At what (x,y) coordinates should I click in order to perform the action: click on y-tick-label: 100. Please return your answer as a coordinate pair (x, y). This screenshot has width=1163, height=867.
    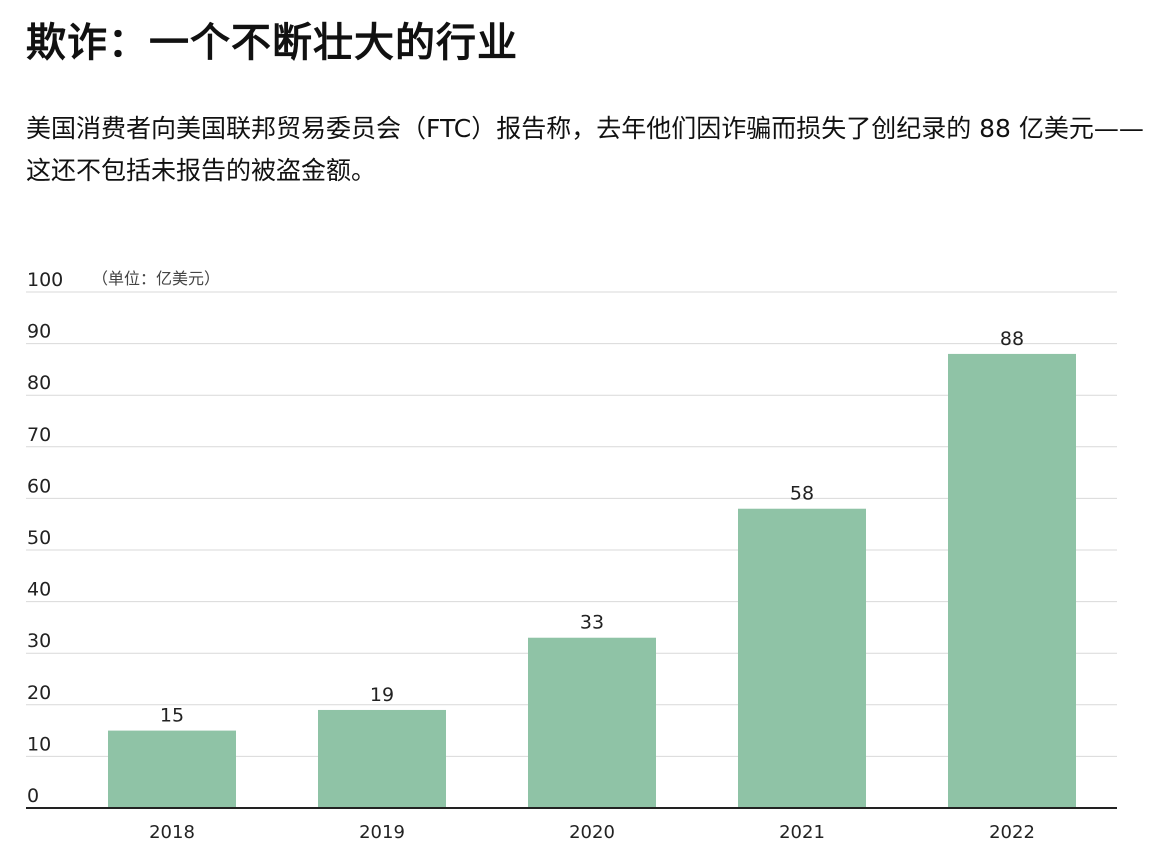
    Looking at the image, I should click on (45, 280).